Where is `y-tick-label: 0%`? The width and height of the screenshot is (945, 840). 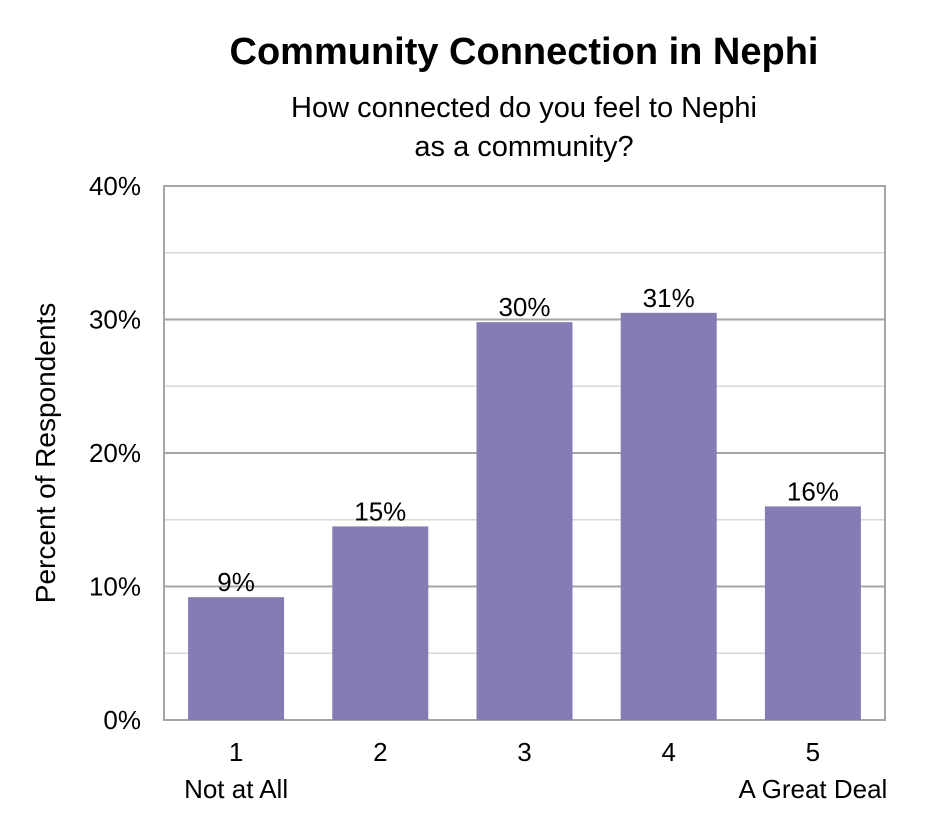
y-tick-label: 0% is located at coordinates (122, 720).